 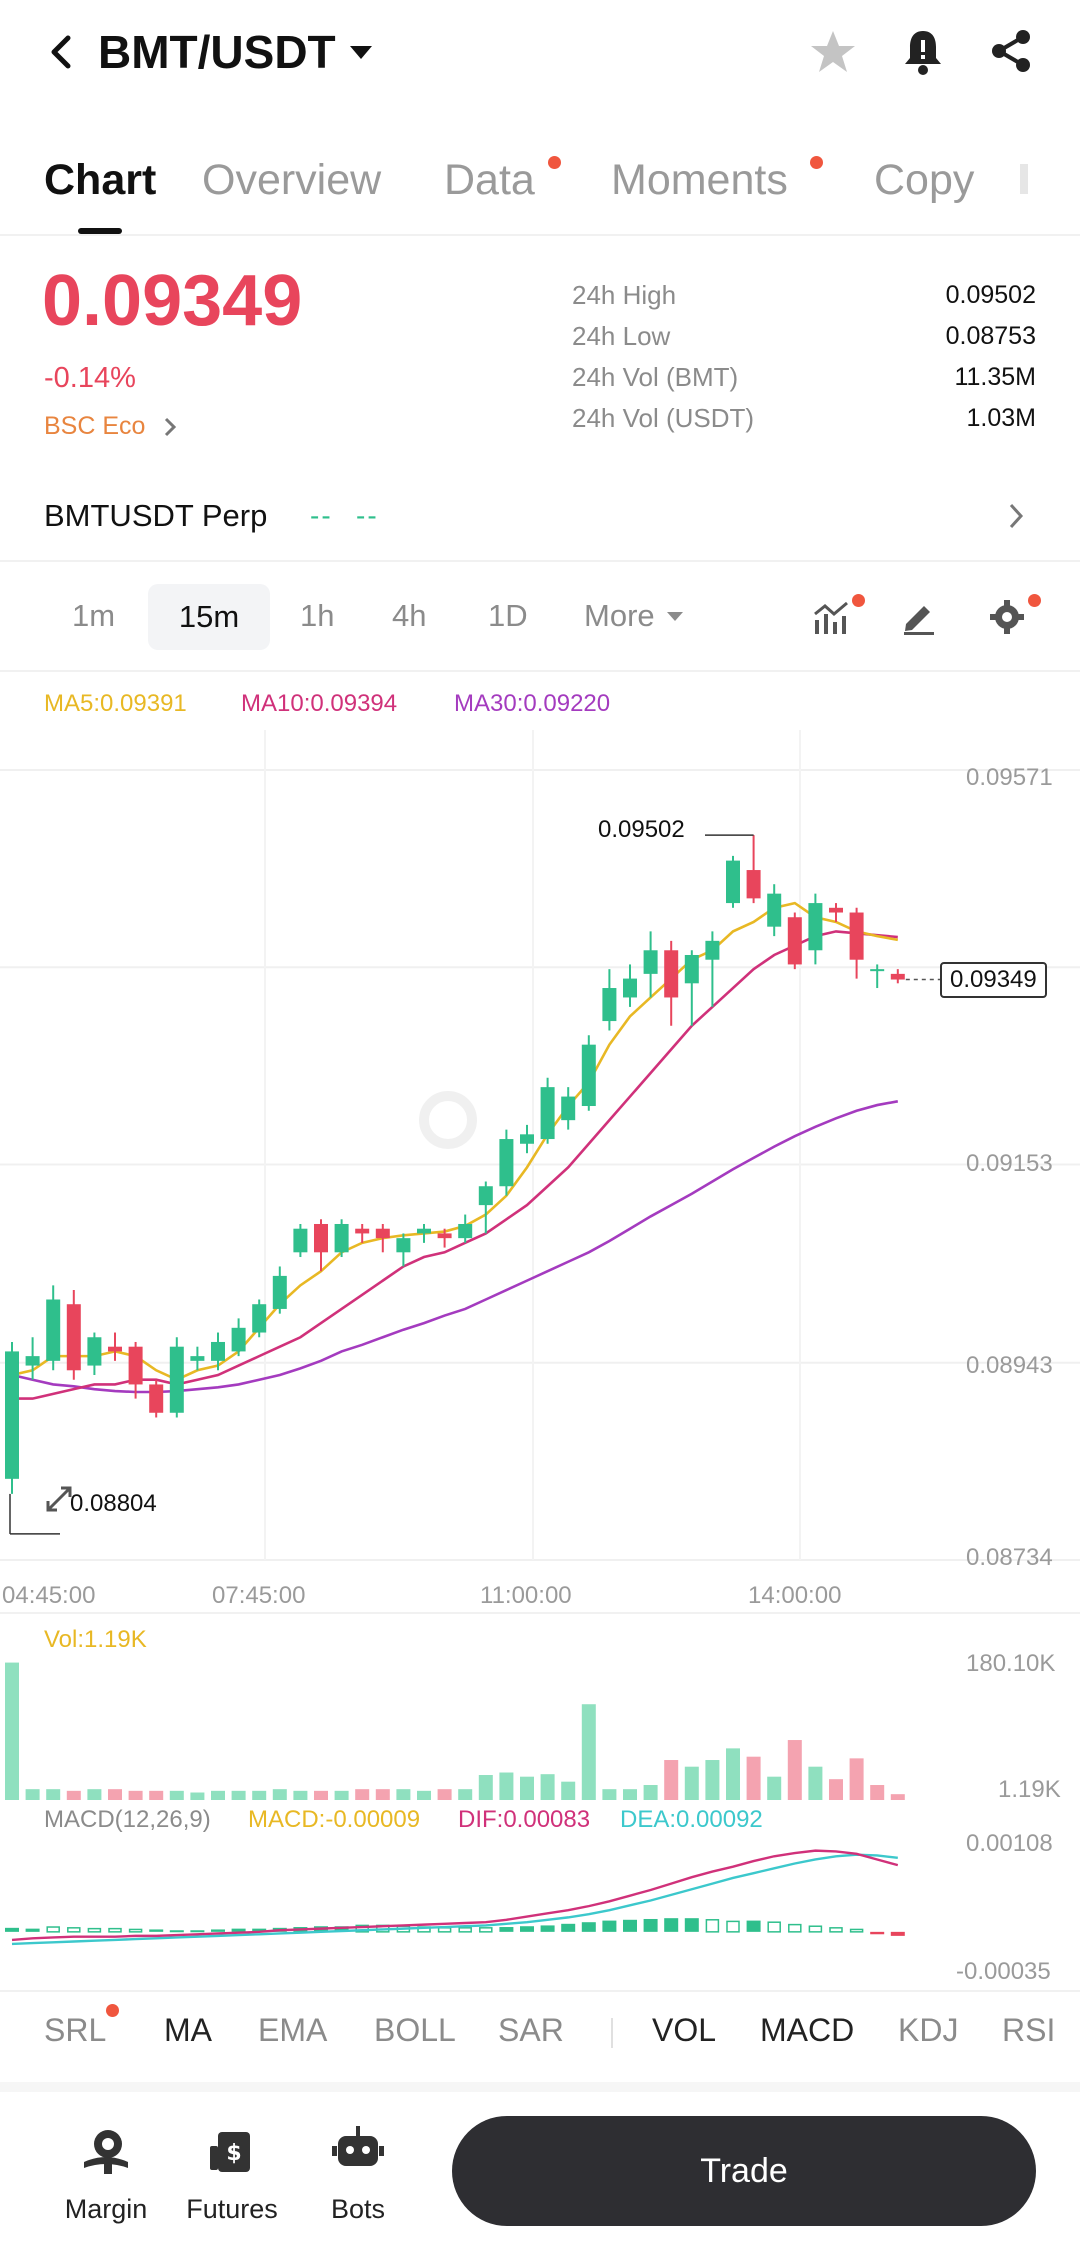 I want to click on interval-more: More, so click(x=633, y=616).